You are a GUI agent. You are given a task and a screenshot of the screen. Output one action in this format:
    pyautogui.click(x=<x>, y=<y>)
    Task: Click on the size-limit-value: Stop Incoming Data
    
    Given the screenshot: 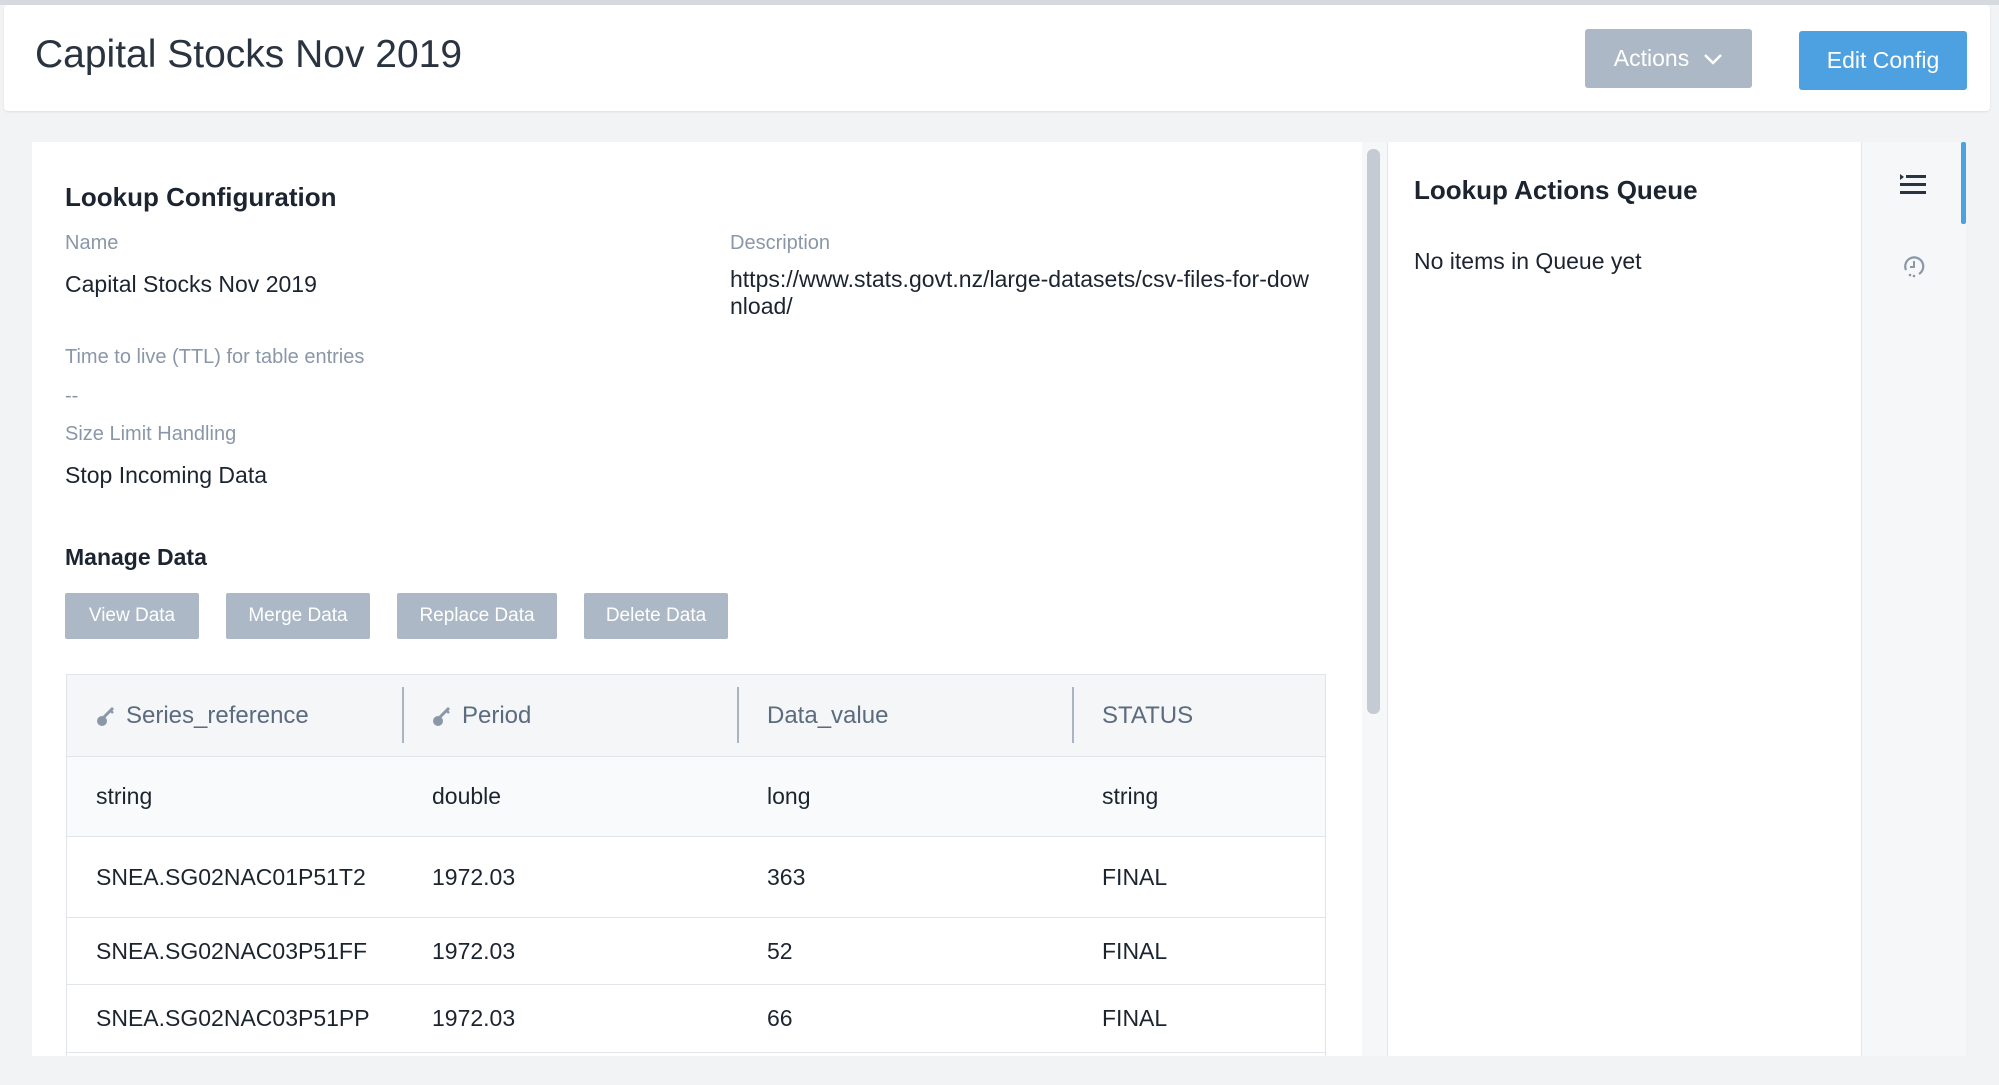 What is the action you would take?
    pyautogui.click(x=166, y=475)
    